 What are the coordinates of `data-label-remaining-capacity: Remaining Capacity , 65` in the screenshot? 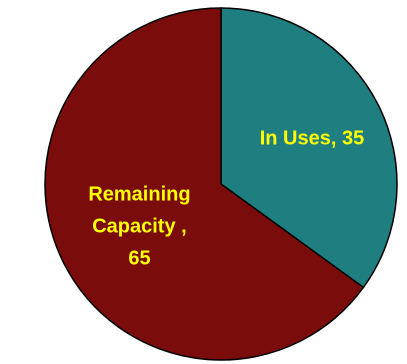 It's located at (139, 227).